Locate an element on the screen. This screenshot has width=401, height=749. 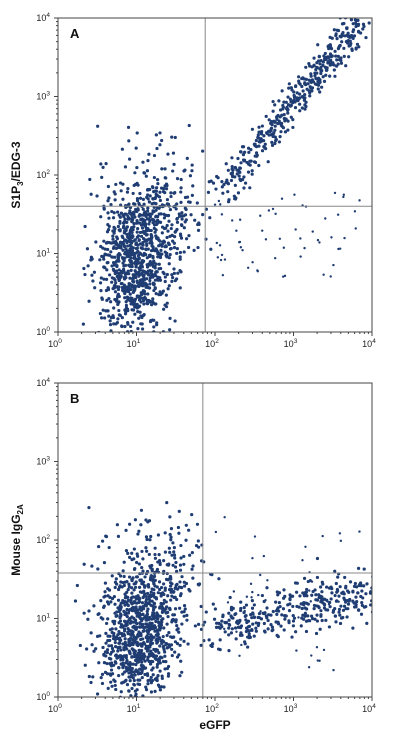
x-axis-title: eGFP is located at coordinates (214, 725).